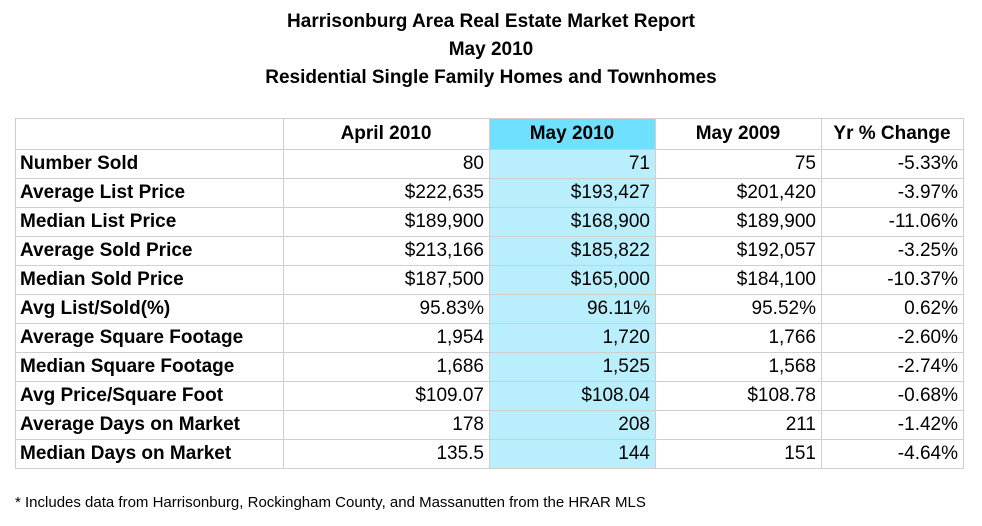 This screenshot has width=982, height=526. What do you see at coordinates (572, 164) in the screenshot?
I see `cell-may-2010: 71` at bounding box center [572, 164].